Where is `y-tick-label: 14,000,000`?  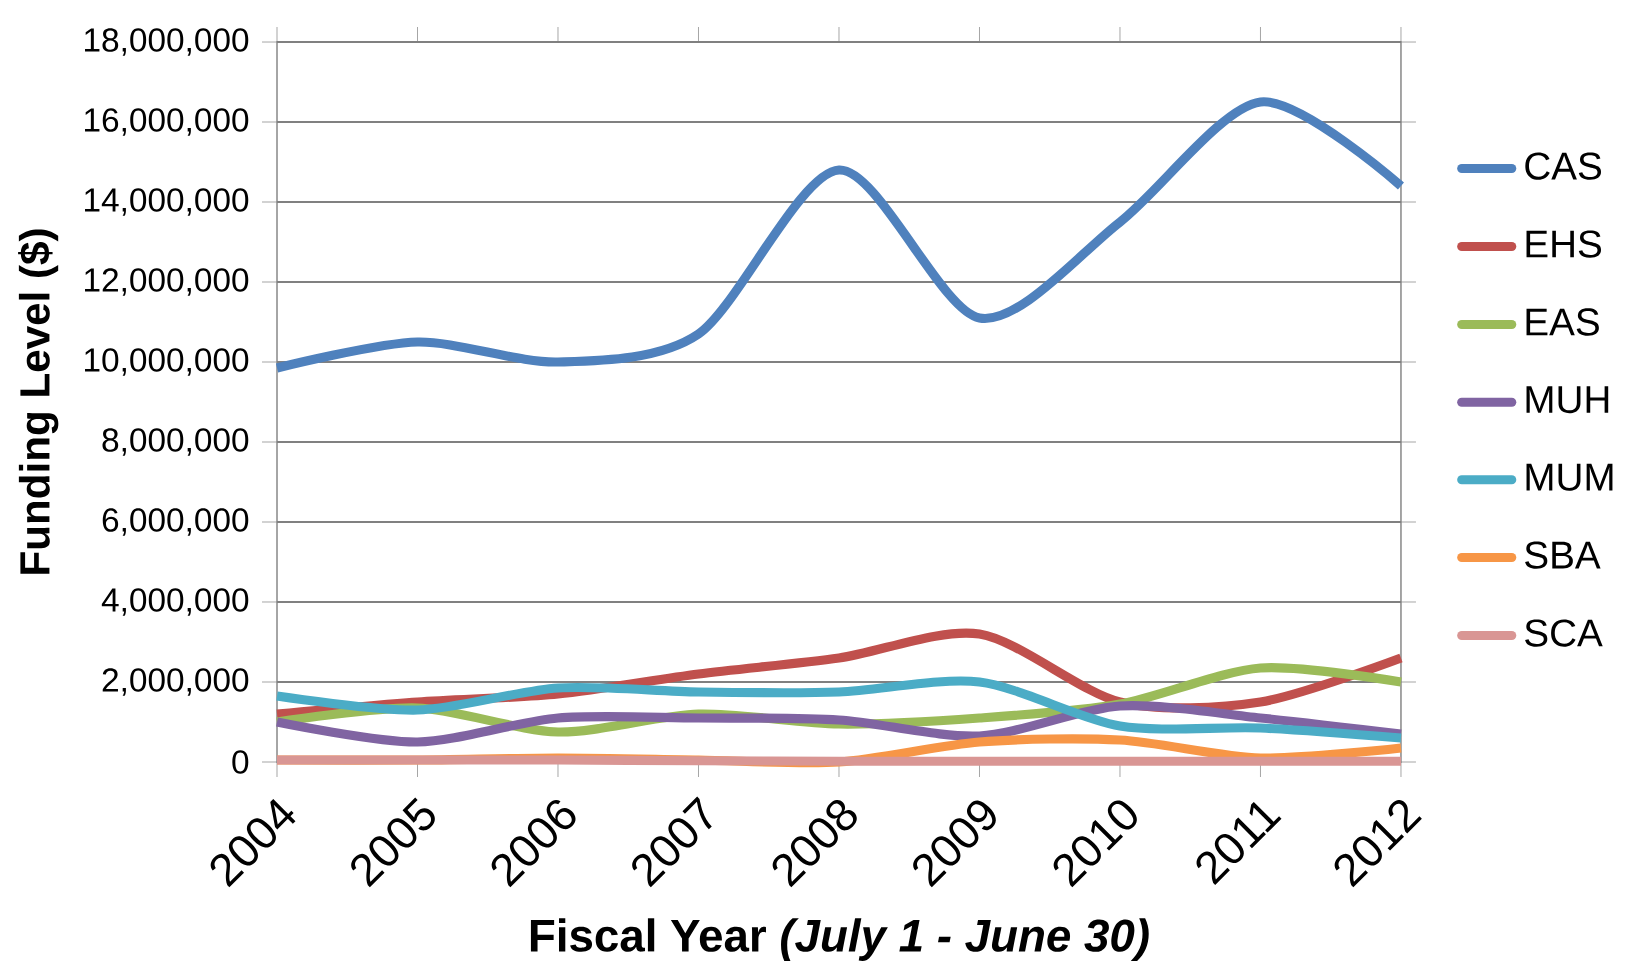 y-tick-label: 14,000,000 is located at coordinates (167, 202).